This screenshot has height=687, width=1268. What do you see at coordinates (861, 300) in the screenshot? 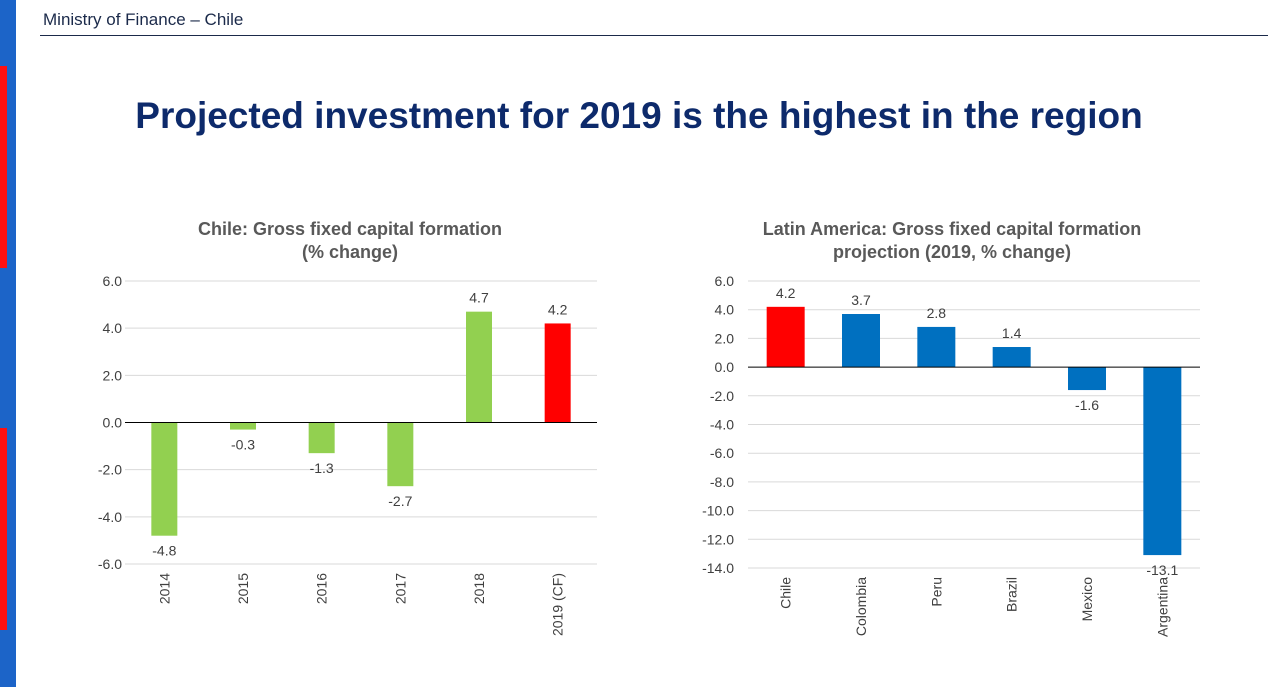
I see `latam-chart-data-label: 3.7` at bounding box center [861, 300].